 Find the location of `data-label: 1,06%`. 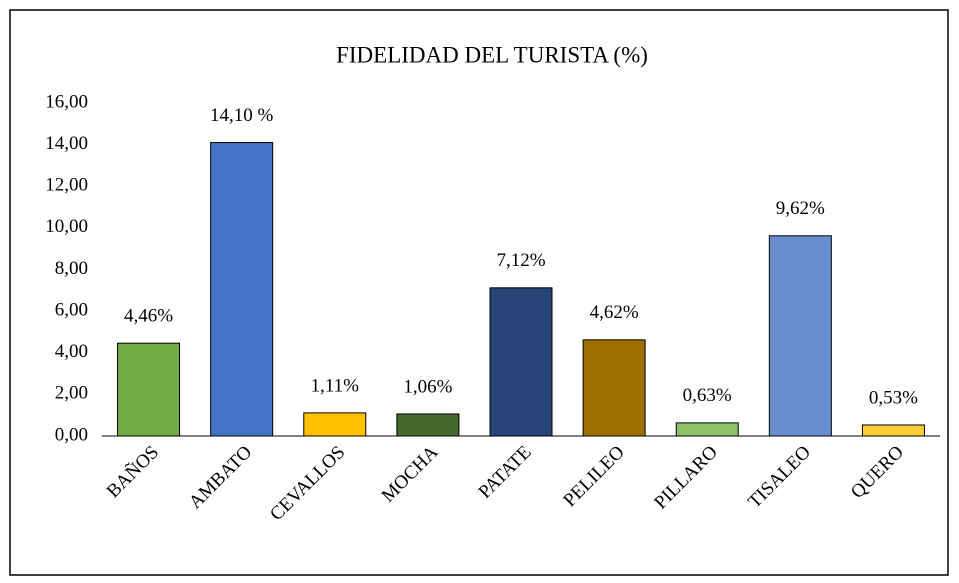

data-label: 1,06% is located at coordinates (427, 386).